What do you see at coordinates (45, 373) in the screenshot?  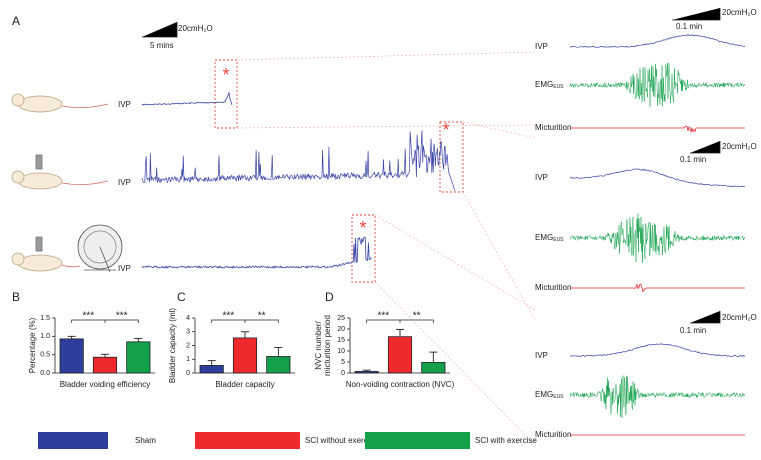 I see `y-tick-label: 0.0` at bounding box center [45, 373].